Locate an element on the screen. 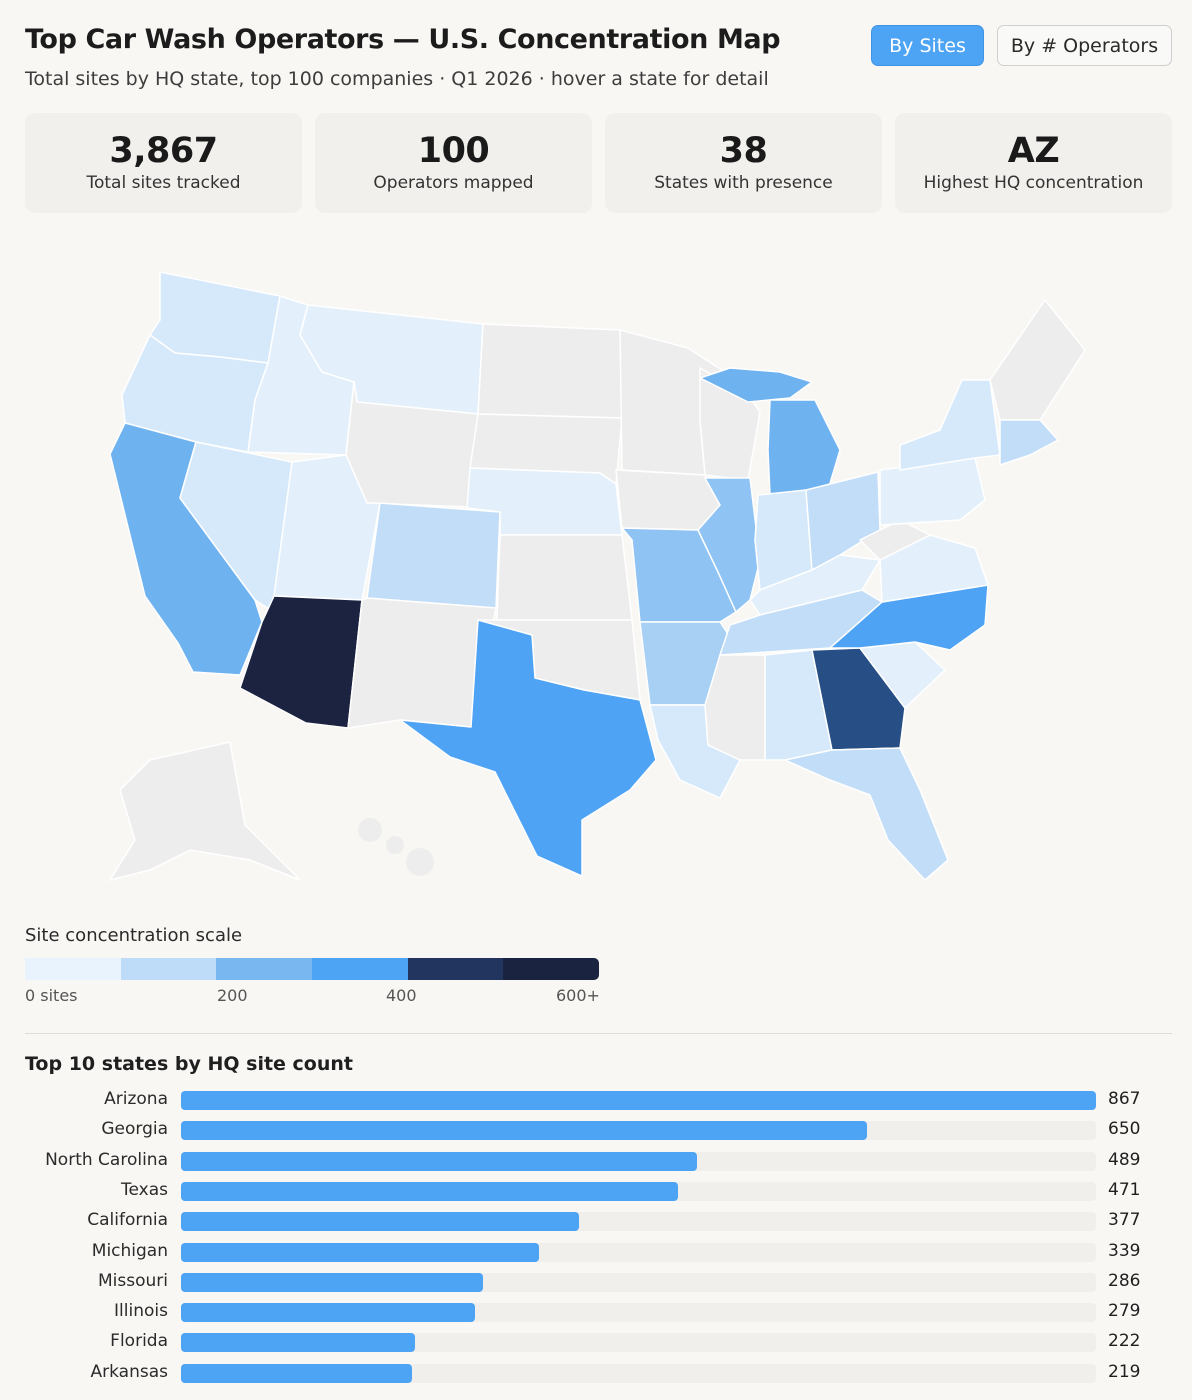  stat-card-total-sites: 3,867 Total sites tracked is located at coordinates (163, 163).